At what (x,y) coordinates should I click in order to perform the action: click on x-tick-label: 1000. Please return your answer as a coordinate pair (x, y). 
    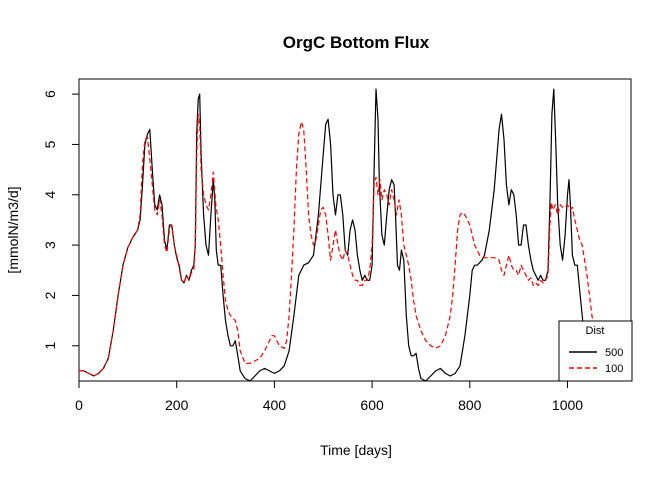
    Looking at the image, I should click on (567, 405).